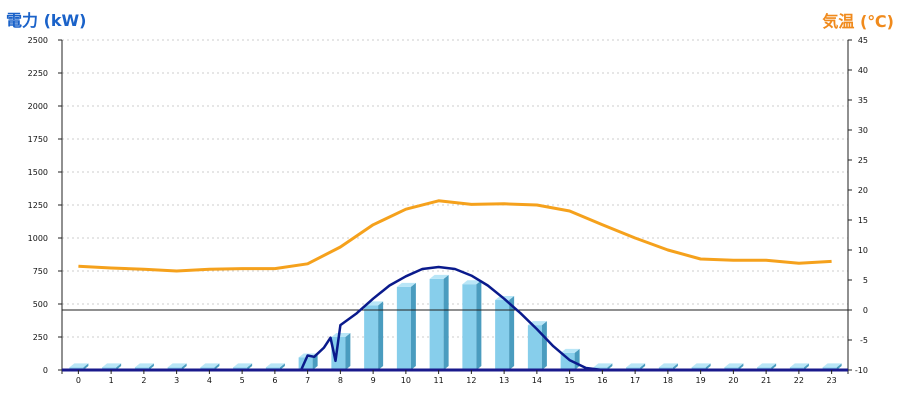 The height and width of the screenshot is (400, 900). What do you see at coordinates (38, 73) in the screenshot?
I see `left-tick-label: 2250` at bounding box center [38, 73].